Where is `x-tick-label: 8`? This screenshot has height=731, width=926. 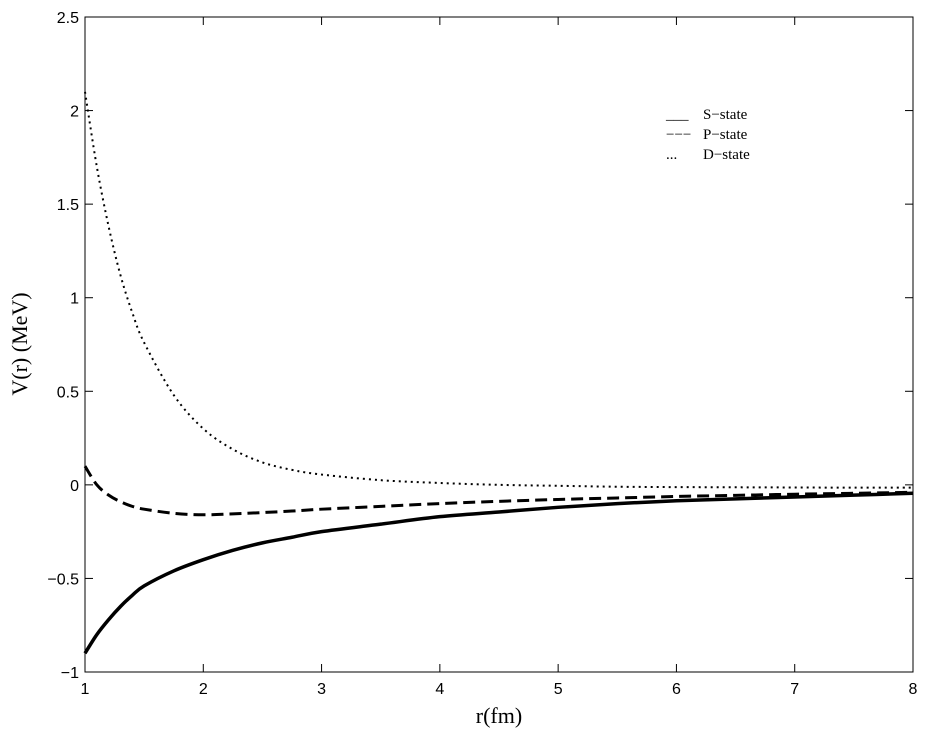 x-tick-label: 8 is located at coordinates (913, 689).